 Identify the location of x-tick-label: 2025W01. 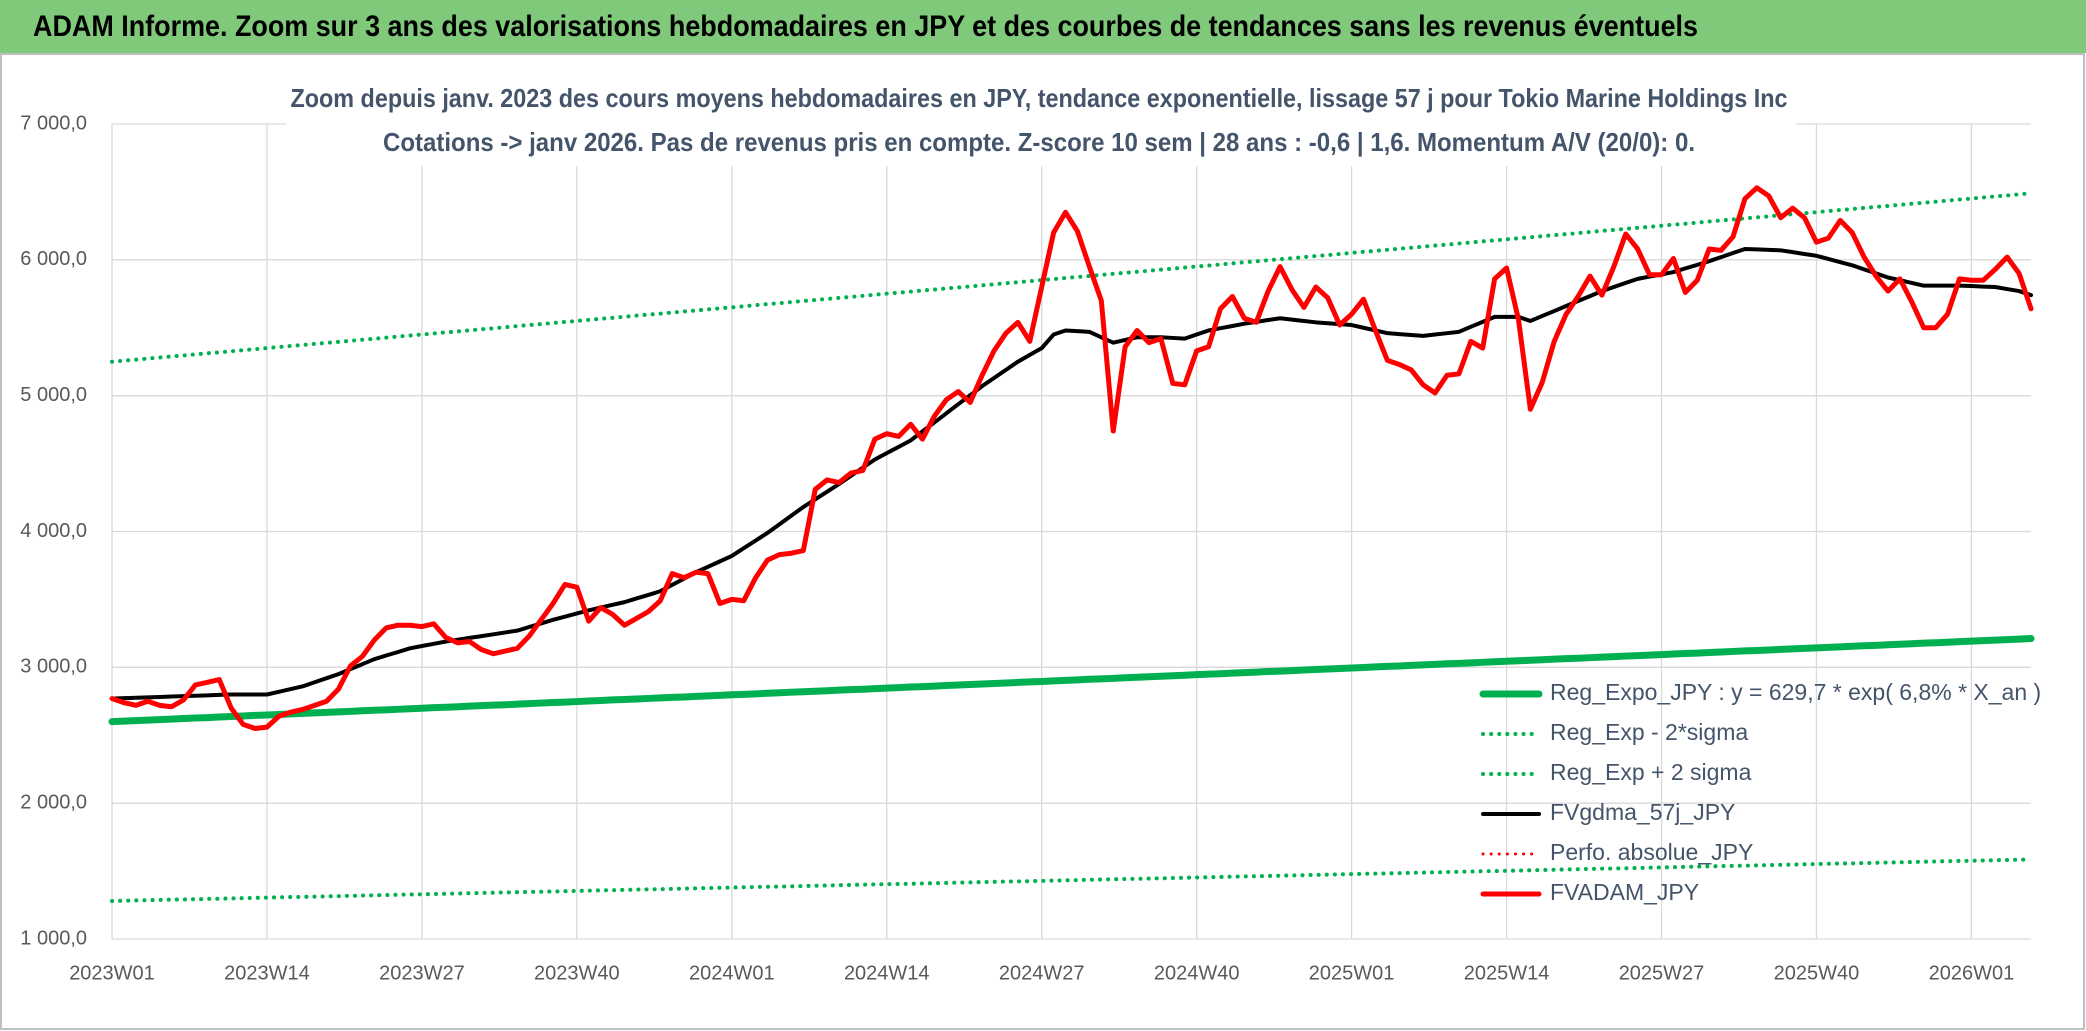
(1352, 973).